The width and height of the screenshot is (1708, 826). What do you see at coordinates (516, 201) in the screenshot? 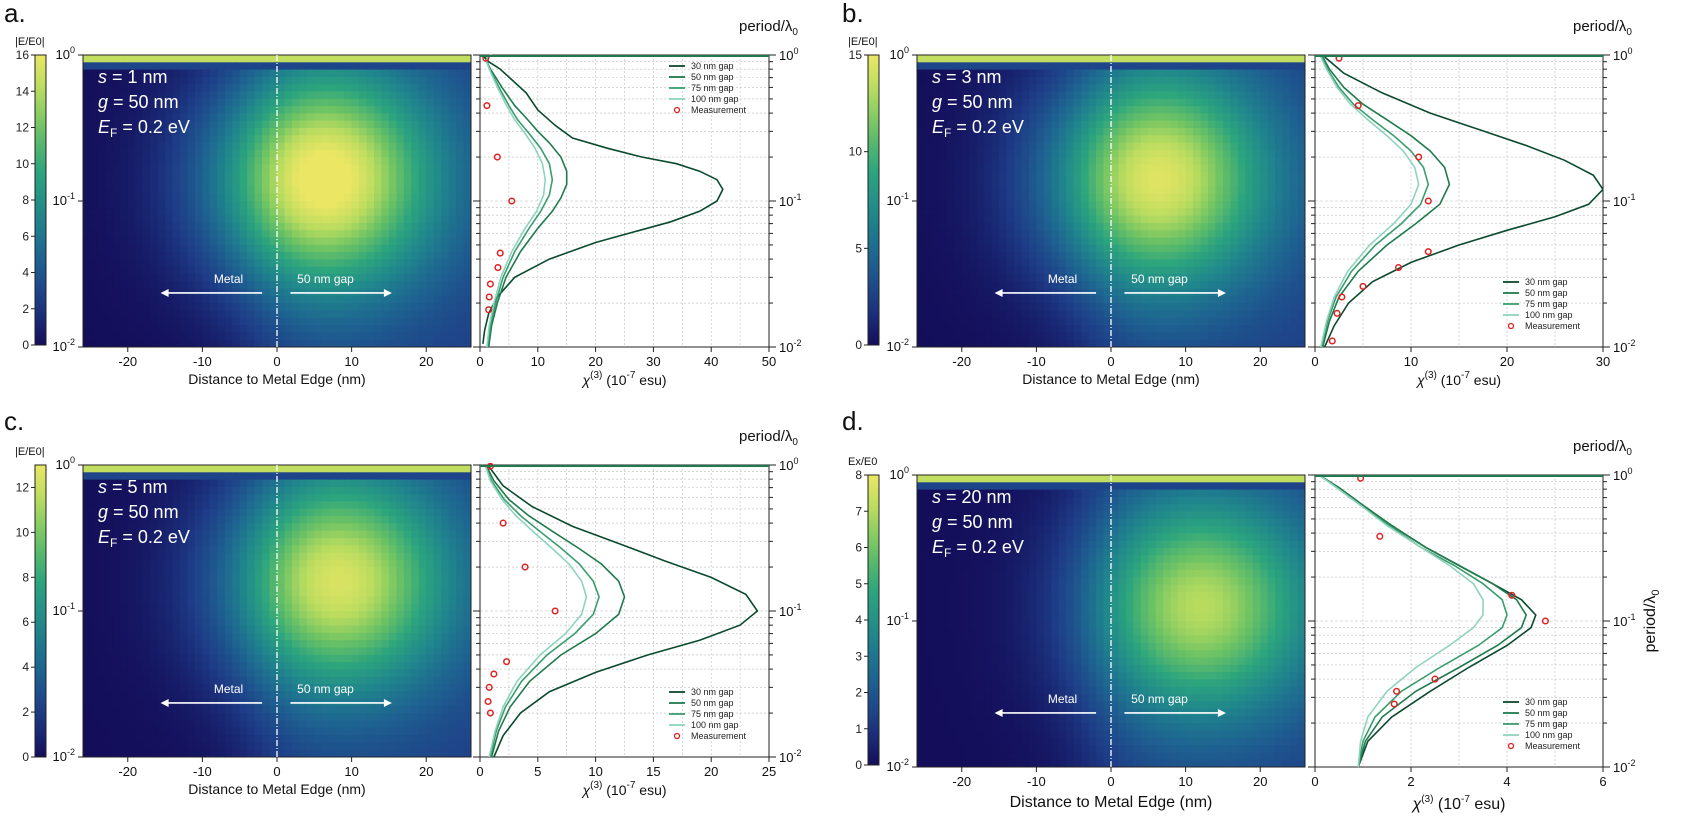
I see `series-100-nm-gap` at bounding box center [516, 201].